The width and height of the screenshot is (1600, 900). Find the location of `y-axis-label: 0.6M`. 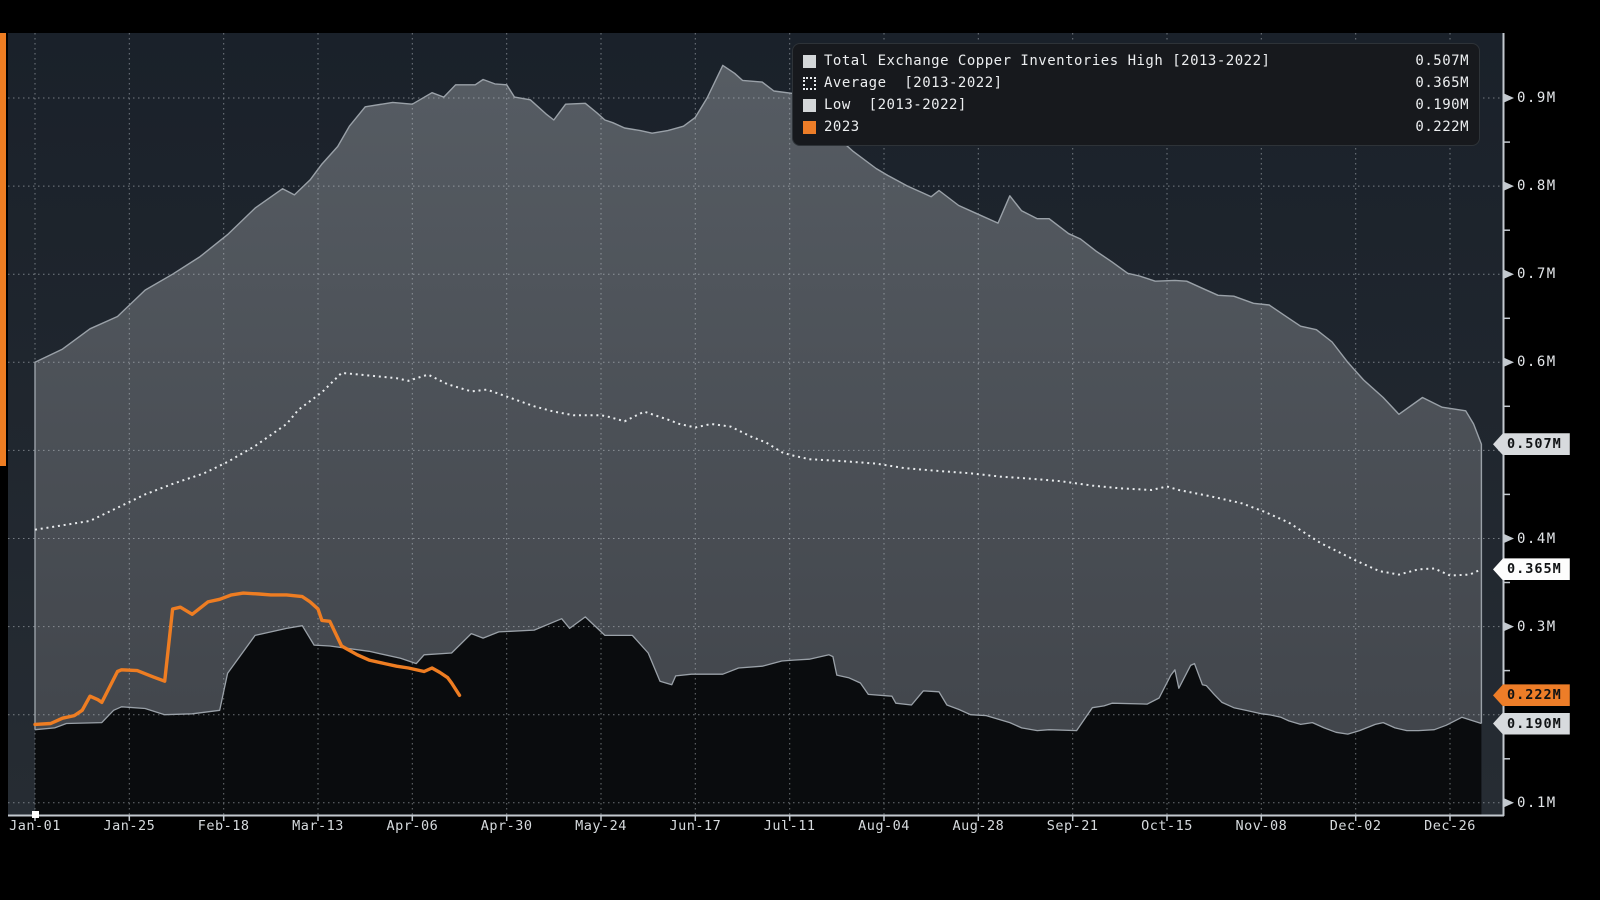

y-axis-label: 0.6M is located at coordinates (1537, 362).